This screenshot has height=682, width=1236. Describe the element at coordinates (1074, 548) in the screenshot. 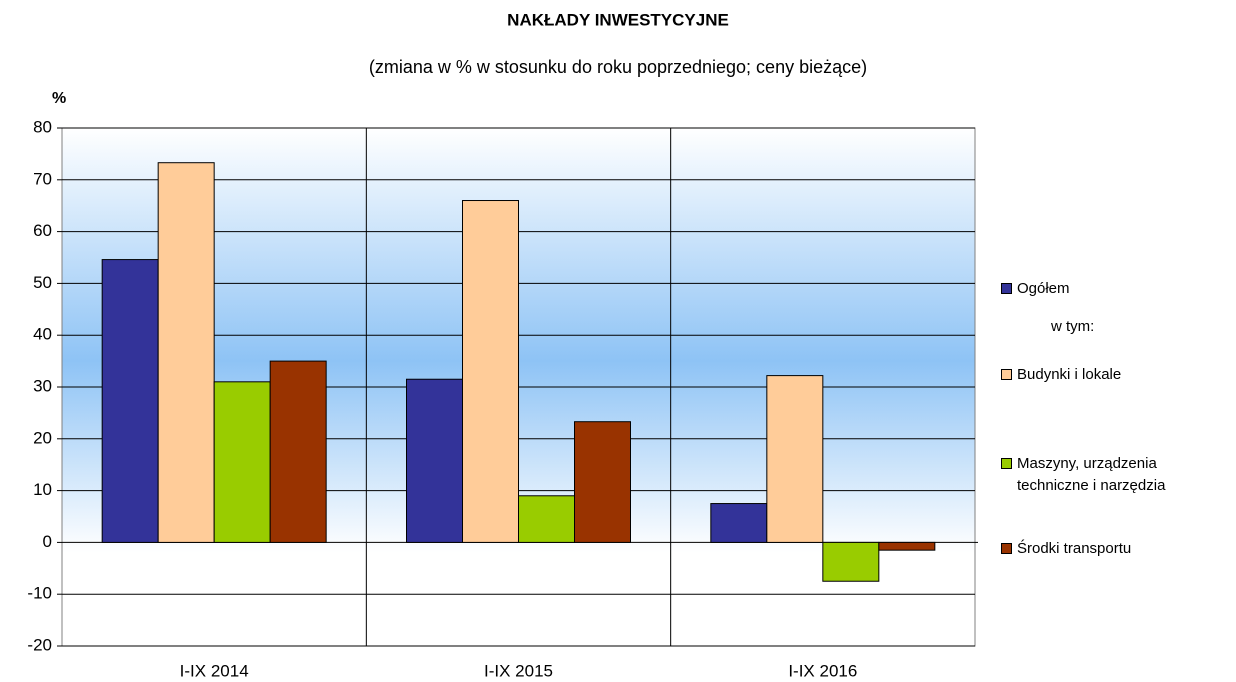

I see `legend-label: Środki transportu` at that location.